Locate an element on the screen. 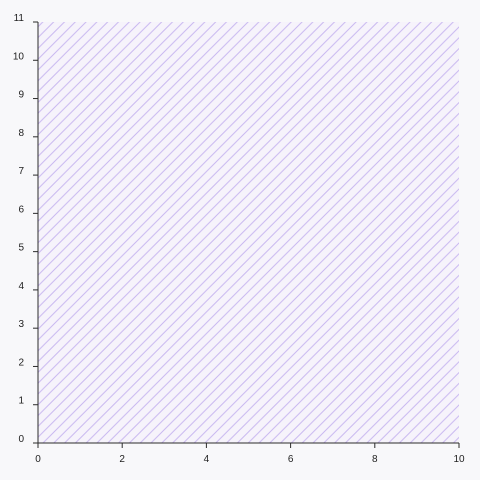 The width and height of the screenshot is (480, 480). y-tick-label: 8 is located at coordinates (21, 133).